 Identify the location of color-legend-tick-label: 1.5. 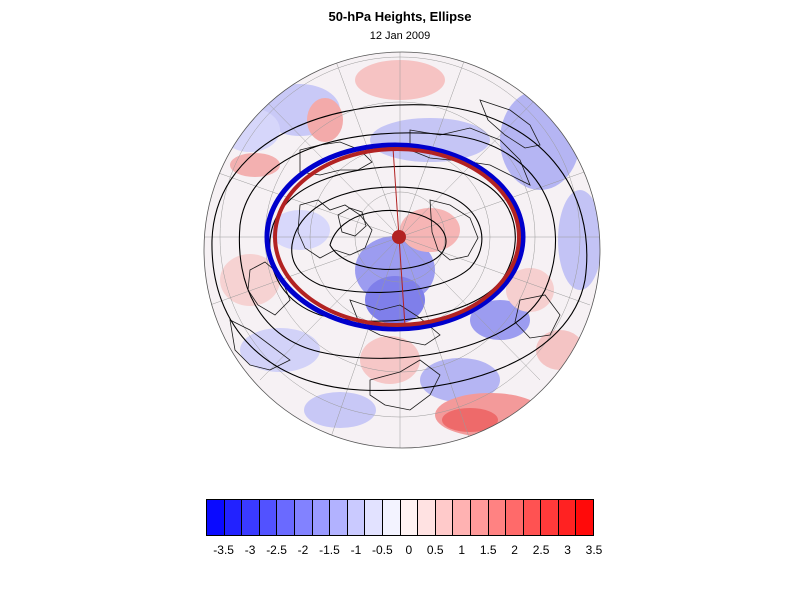
(488, 550).